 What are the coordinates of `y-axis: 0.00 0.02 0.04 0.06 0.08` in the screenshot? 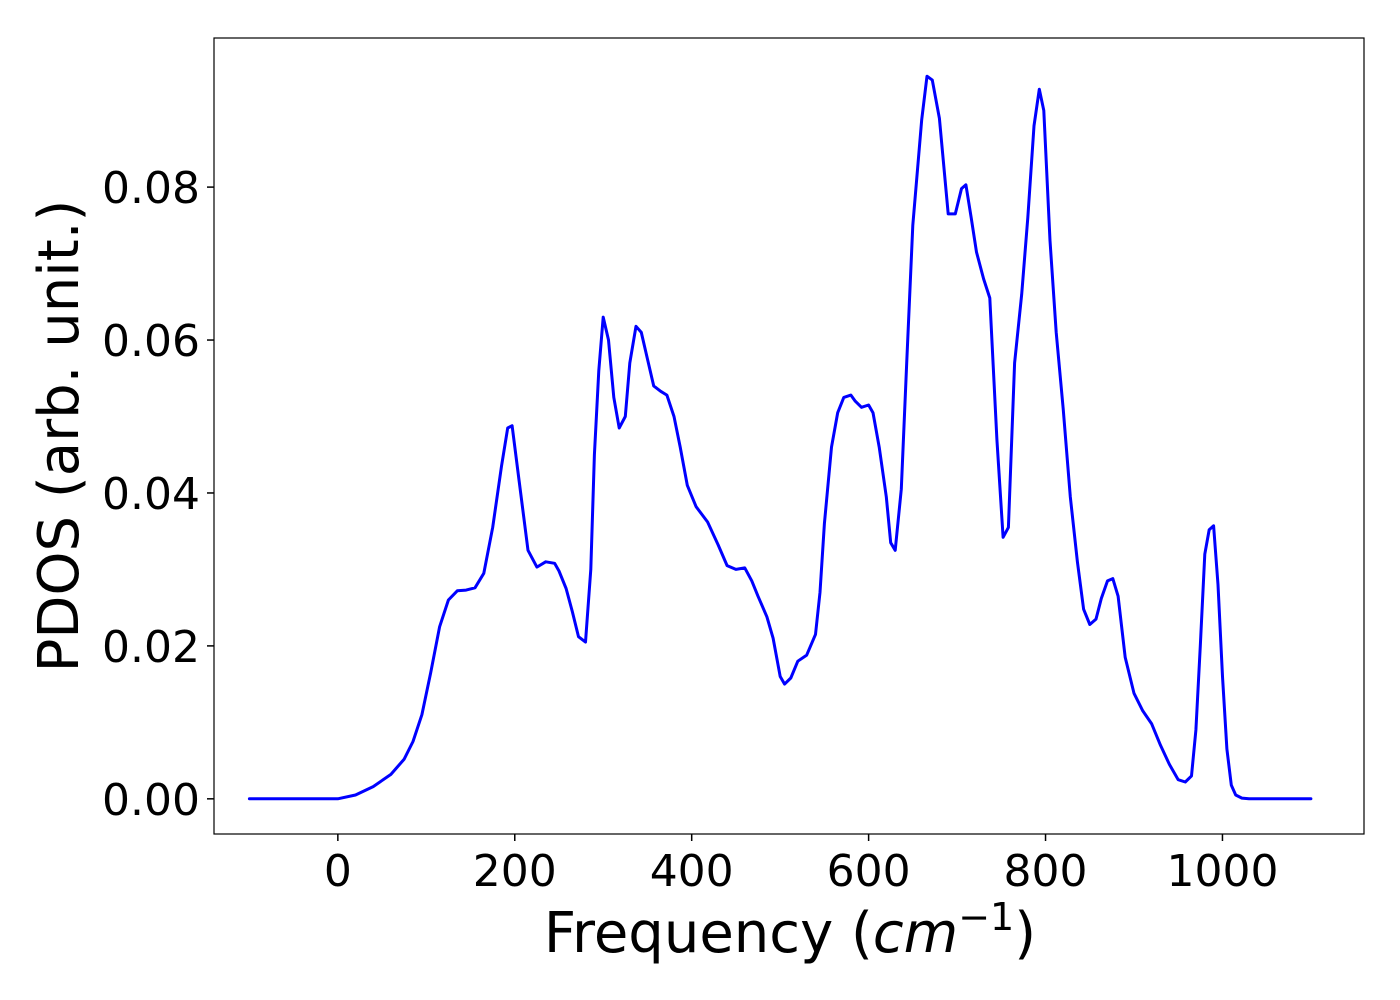 It's located at (158, 494).